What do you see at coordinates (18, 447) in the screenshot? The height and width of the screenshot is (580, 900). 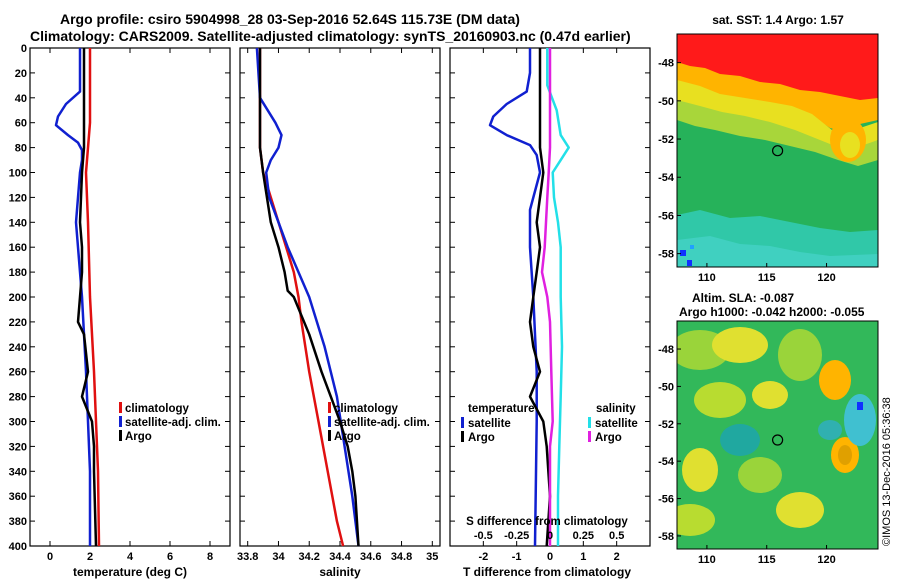 I see `depth-tick-label: 320` at bounding box center [18, 447].